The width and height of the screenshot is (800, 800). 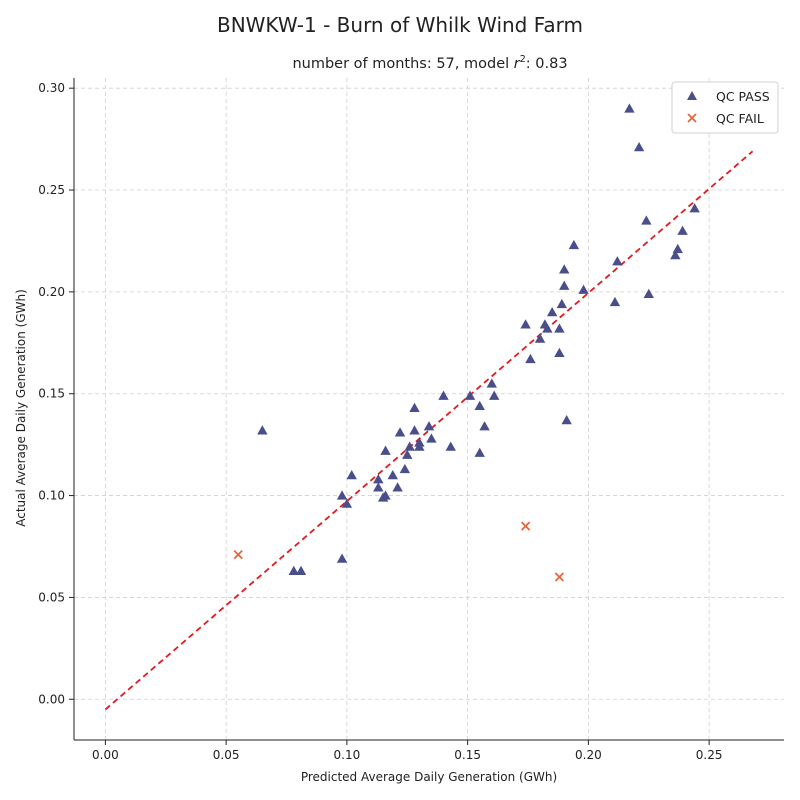 What do you see at coordinates (523, 59) in the screenshot?
I see `subtitle-sup: 2` at bounding box center [523, 59].